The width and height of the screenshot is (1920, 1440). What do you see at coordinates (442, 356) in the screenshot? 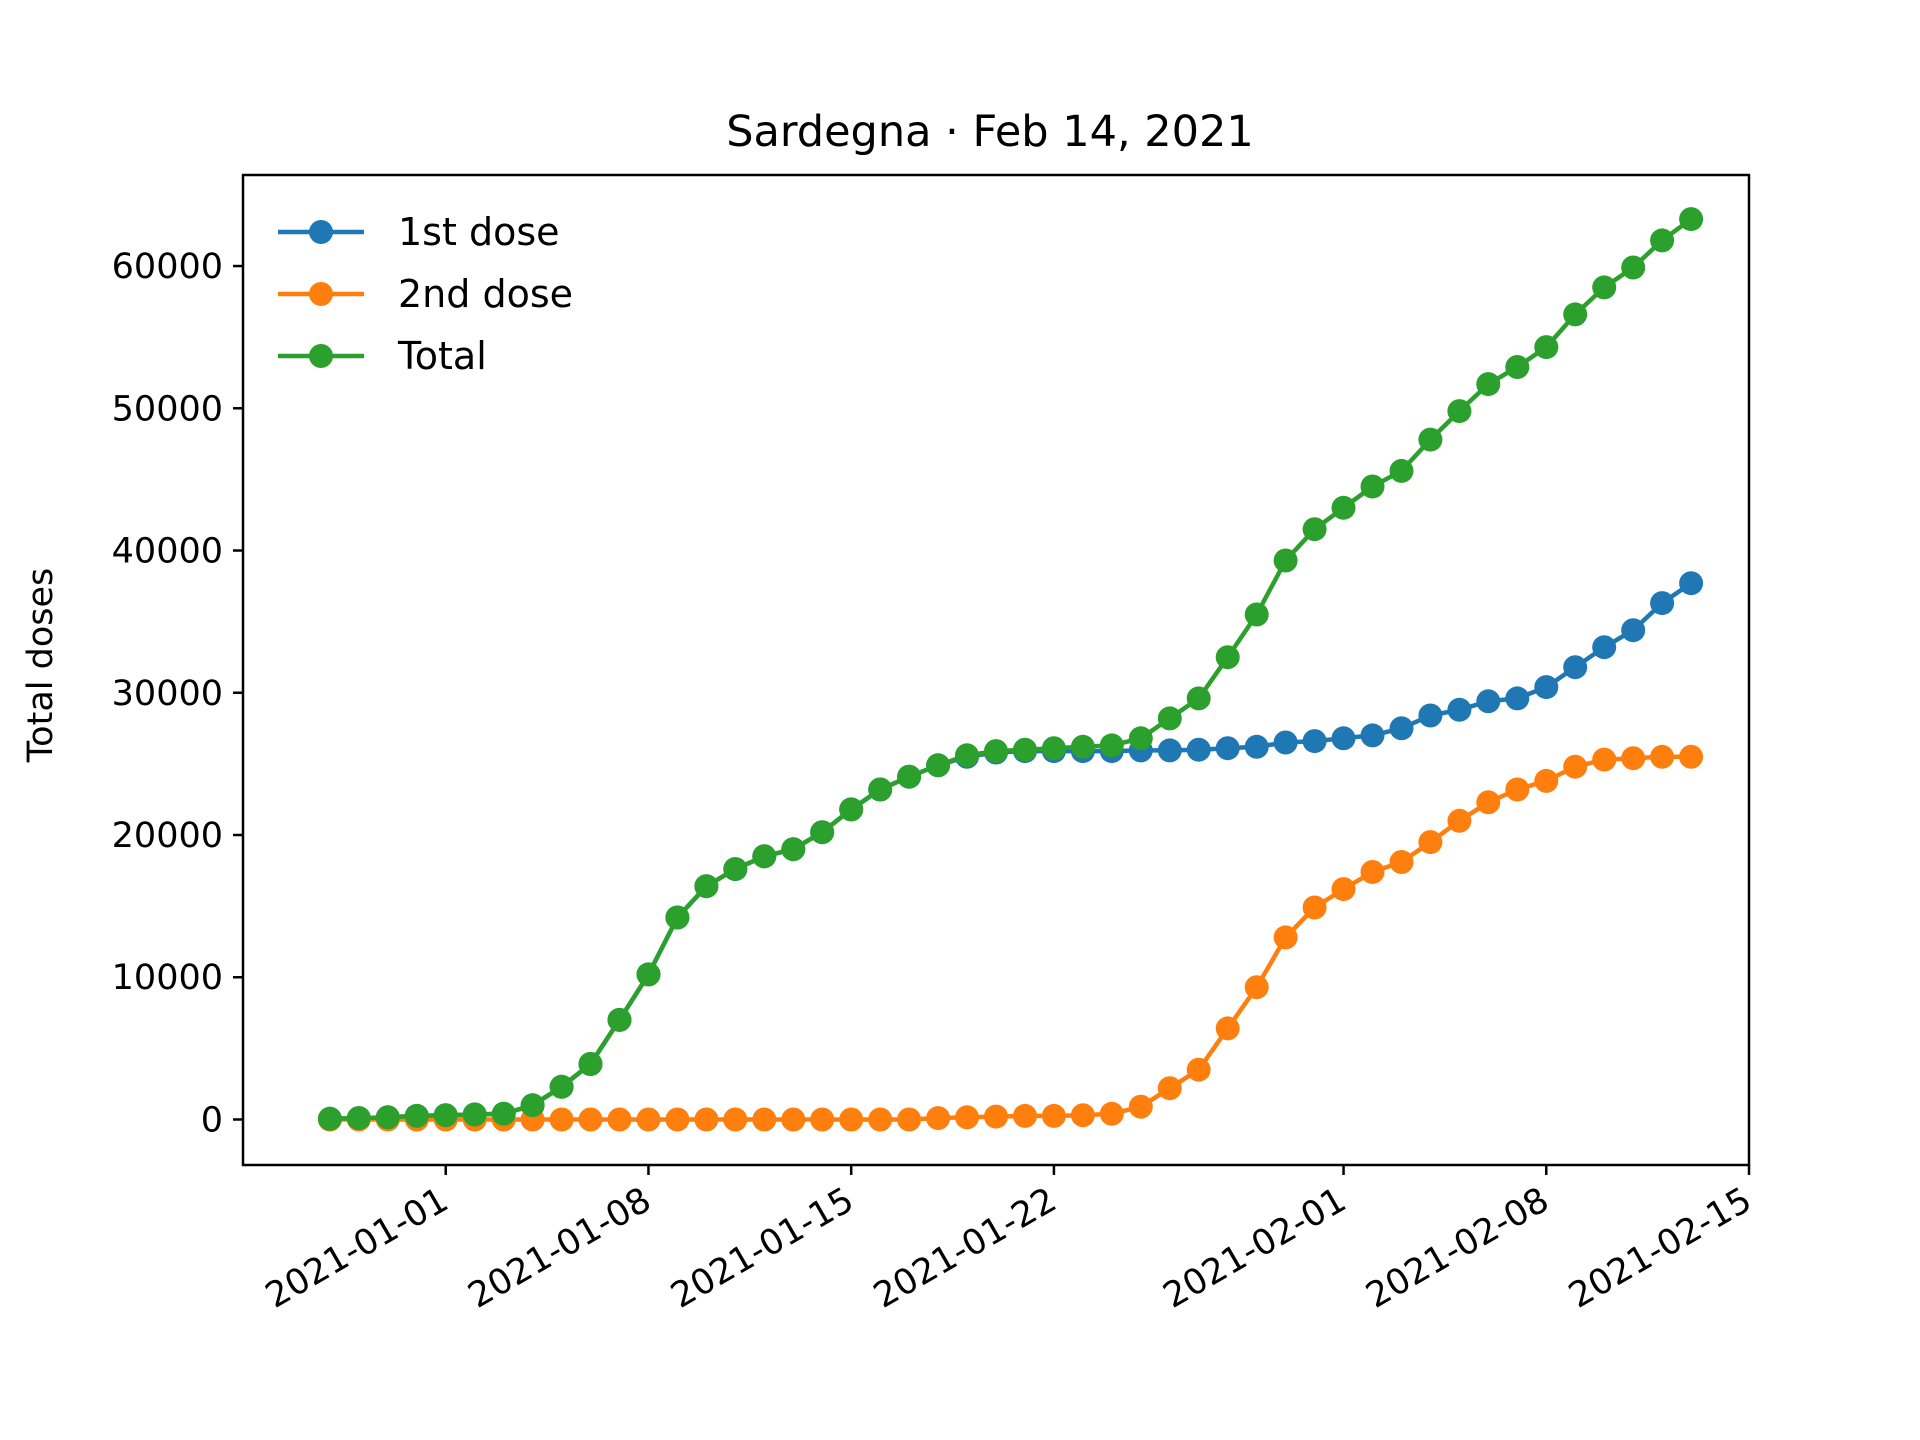
I see `legend-label-total: Total` at bounding box center [442, 356].